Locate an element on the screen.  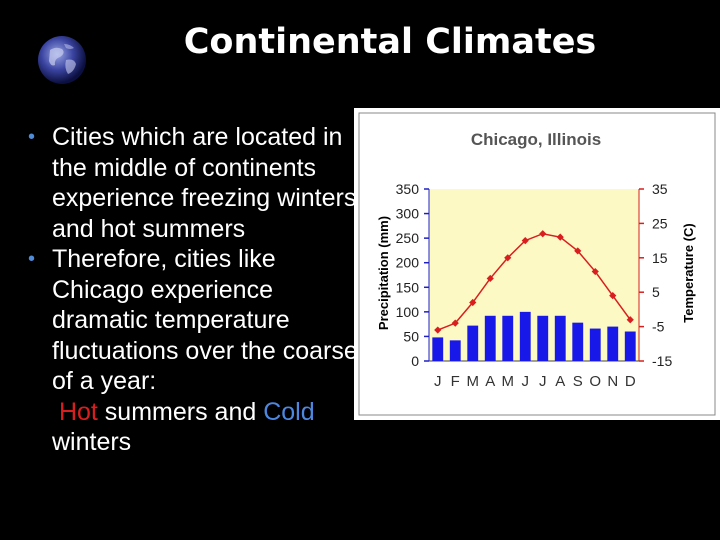
x-tick-label: N is located at coordinates (612, 381).